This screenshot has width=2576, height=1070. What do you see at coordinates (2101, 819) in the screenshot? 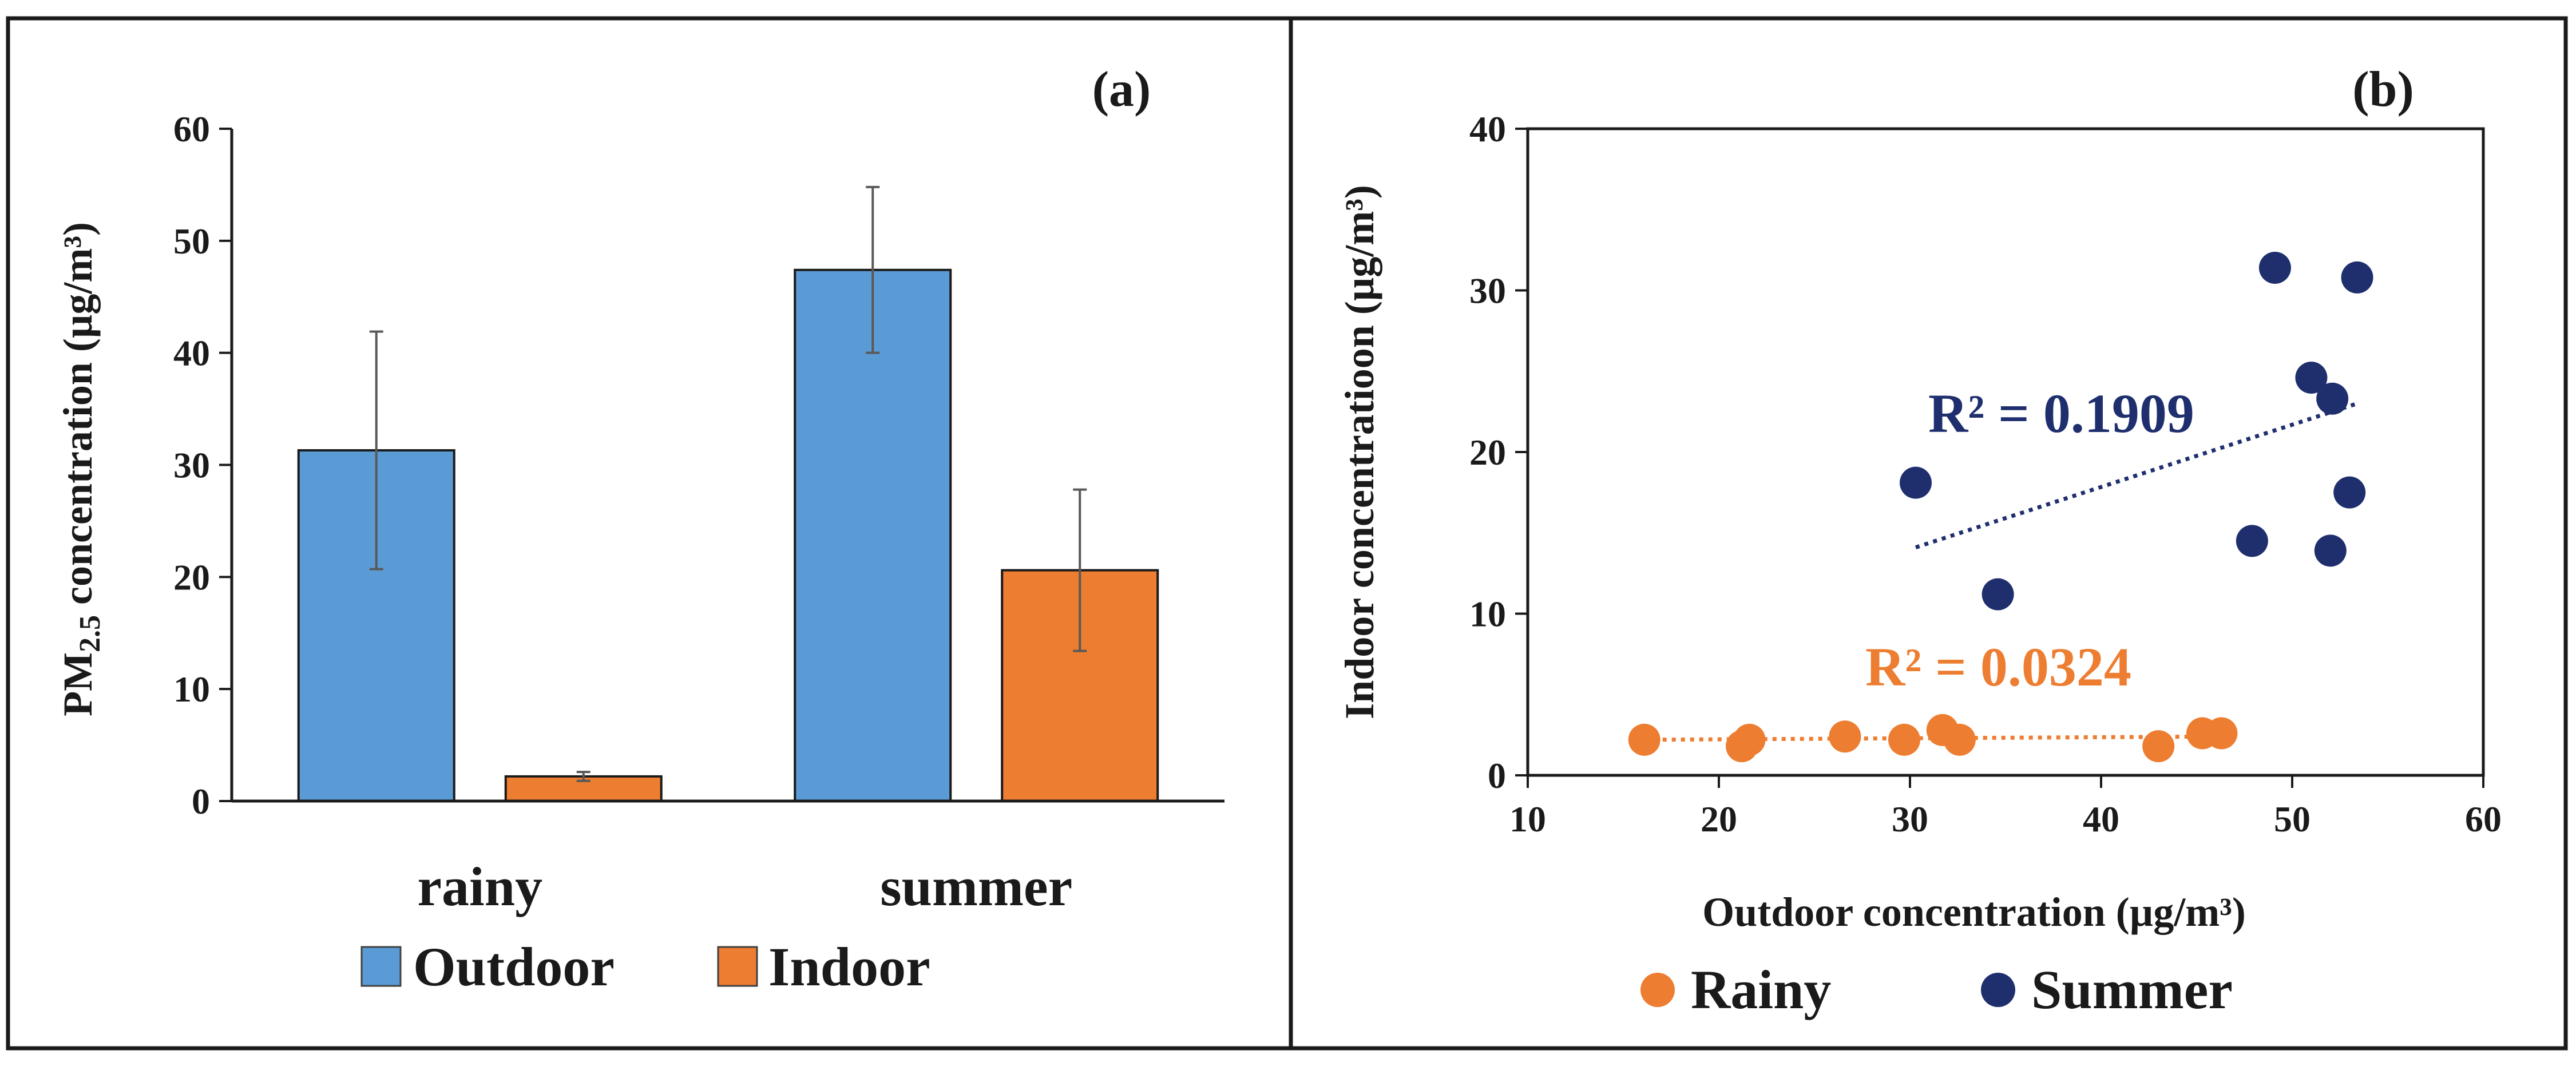
I see `scatter-x-tick-label: 40` at bounding box center [2101, 819].